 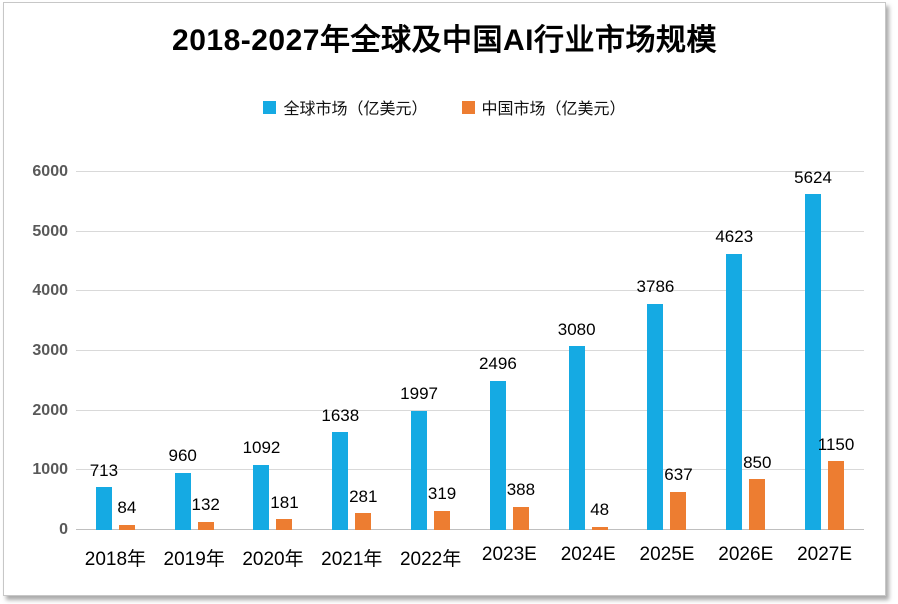 I want to click on bar-china: 319, so click(x=442, y=507).